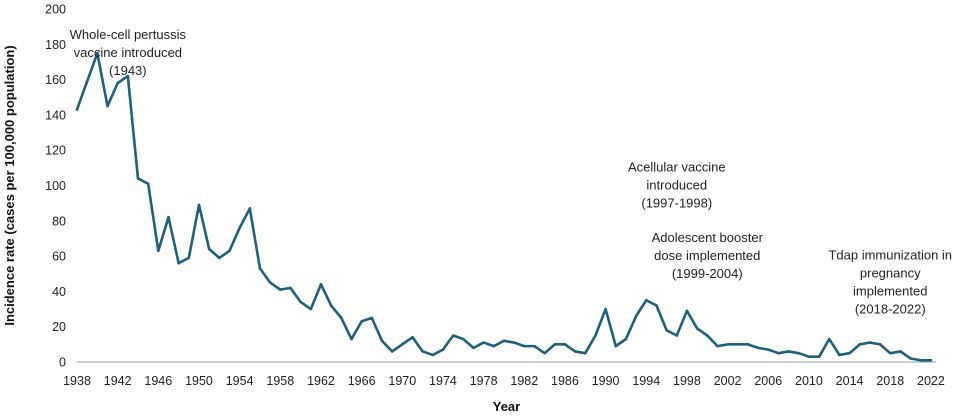 The image size is (974, 416). What do you see at coordinates (646, 381) in the screenshot?
I see `x-tick-label: 1994` at bounding box center [646, 381].